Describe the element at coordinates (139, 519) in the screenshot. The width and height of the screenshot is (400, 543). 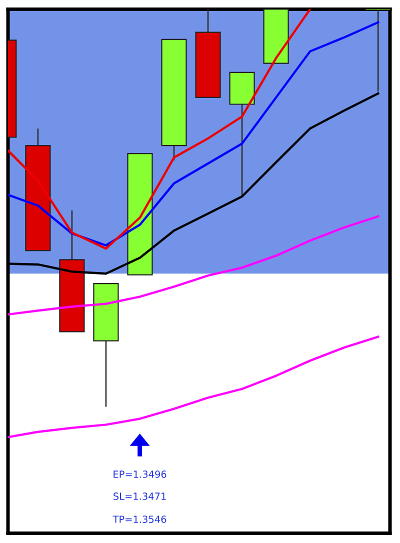
I see `text: TP=1.3546` at that location.